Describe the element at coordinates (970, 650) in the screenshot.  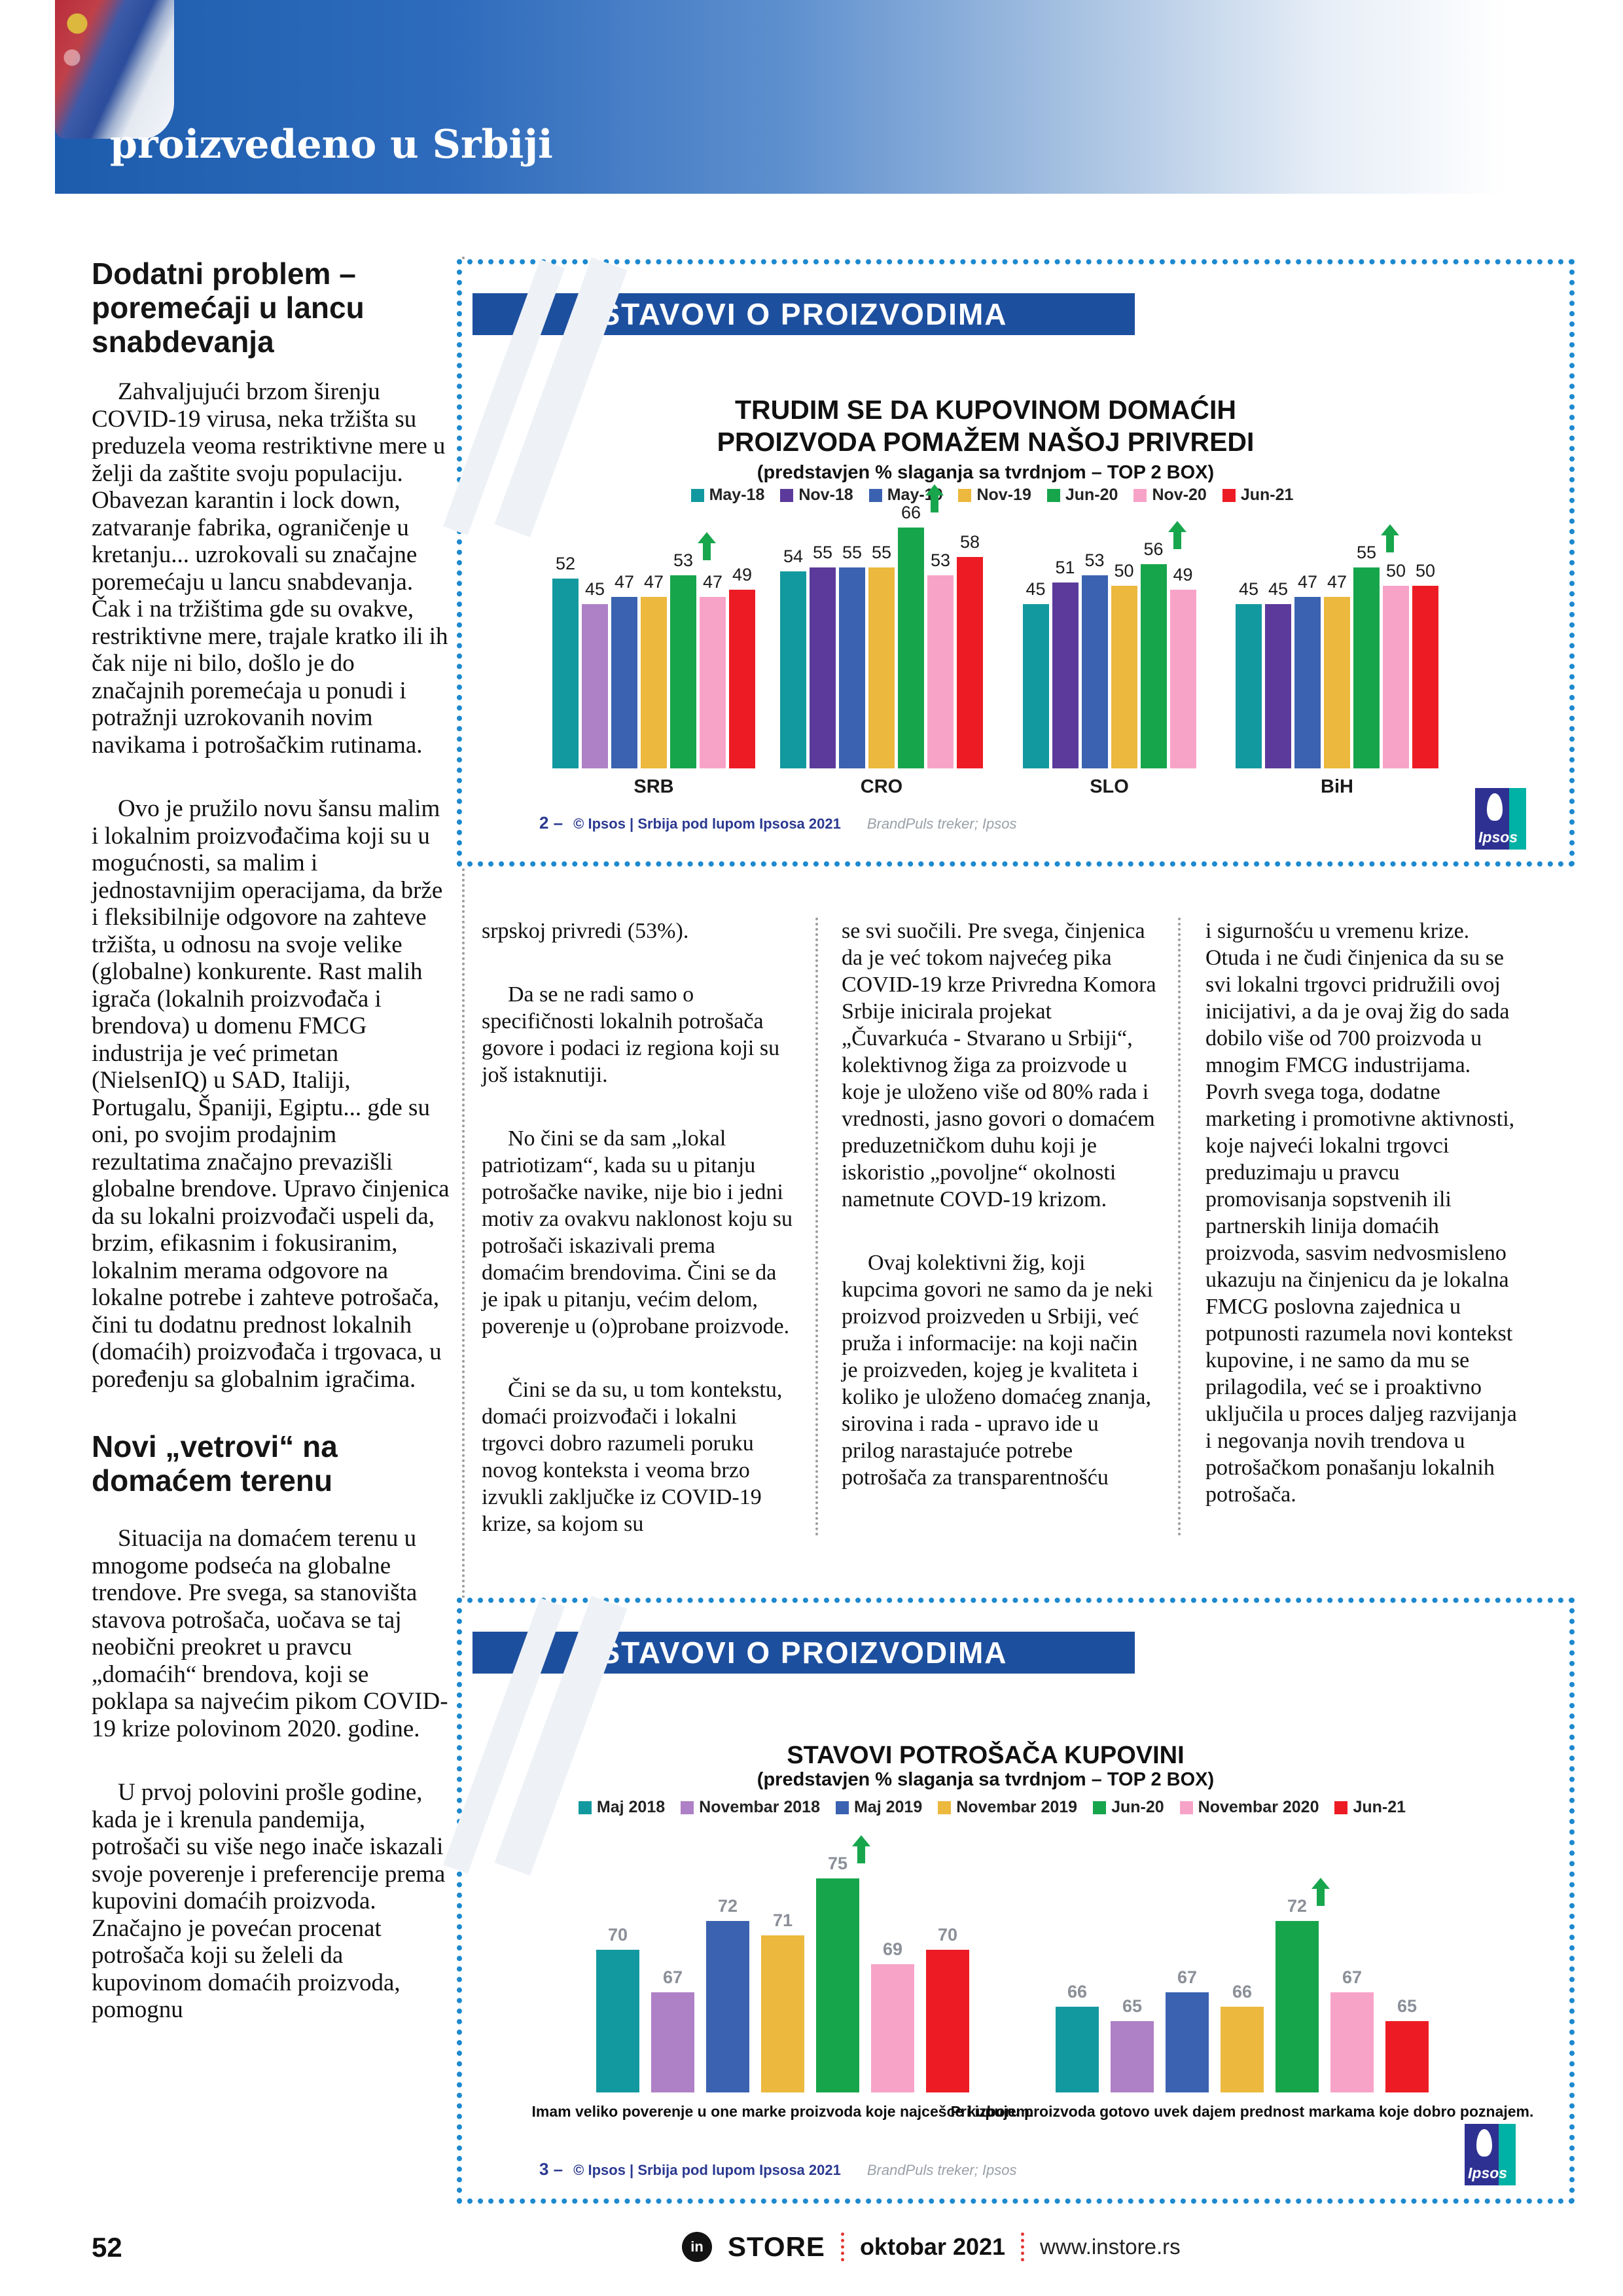
I see `bar: 58` at that location.